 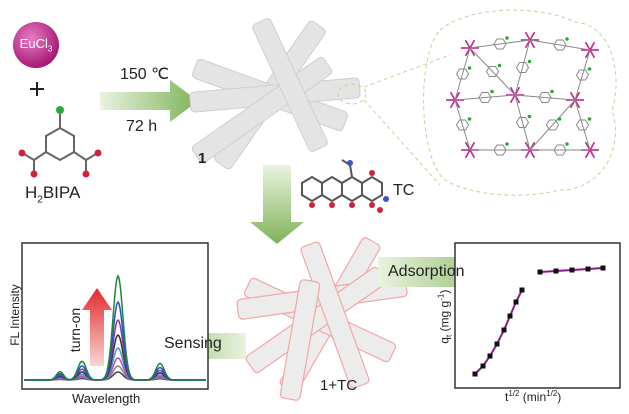 I want to click on fl-spectrum-curve, so click(x=115, y=327).